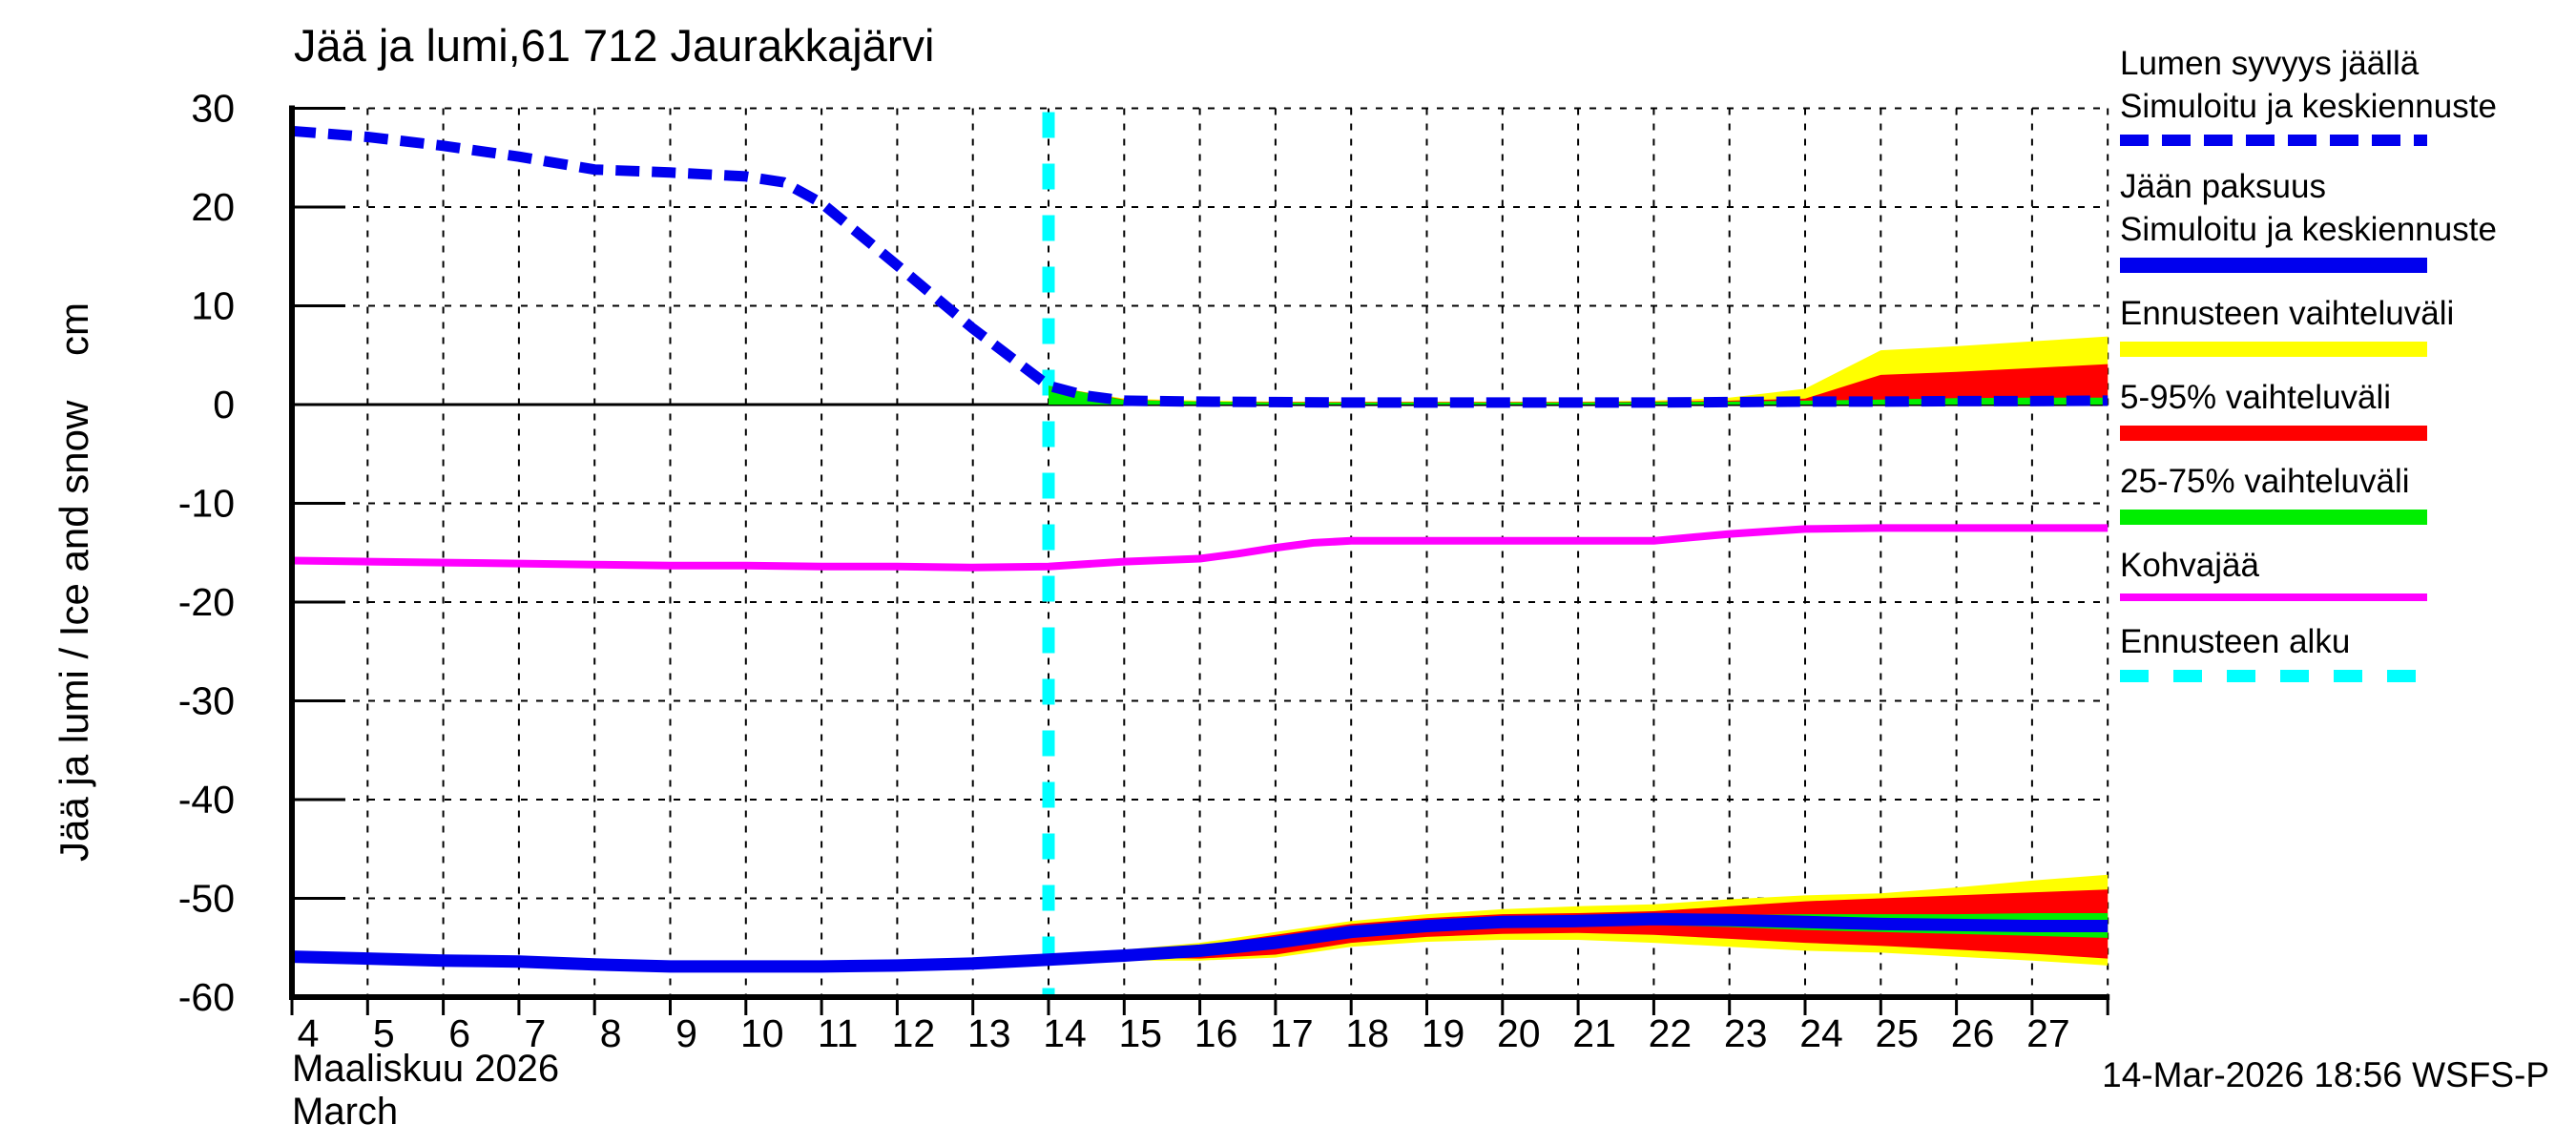 This screenshot has width=2576, height=1145. Describe the element at coordinates (206, 504) in the screenshot. I see `y-tick-label: -10` at that location.